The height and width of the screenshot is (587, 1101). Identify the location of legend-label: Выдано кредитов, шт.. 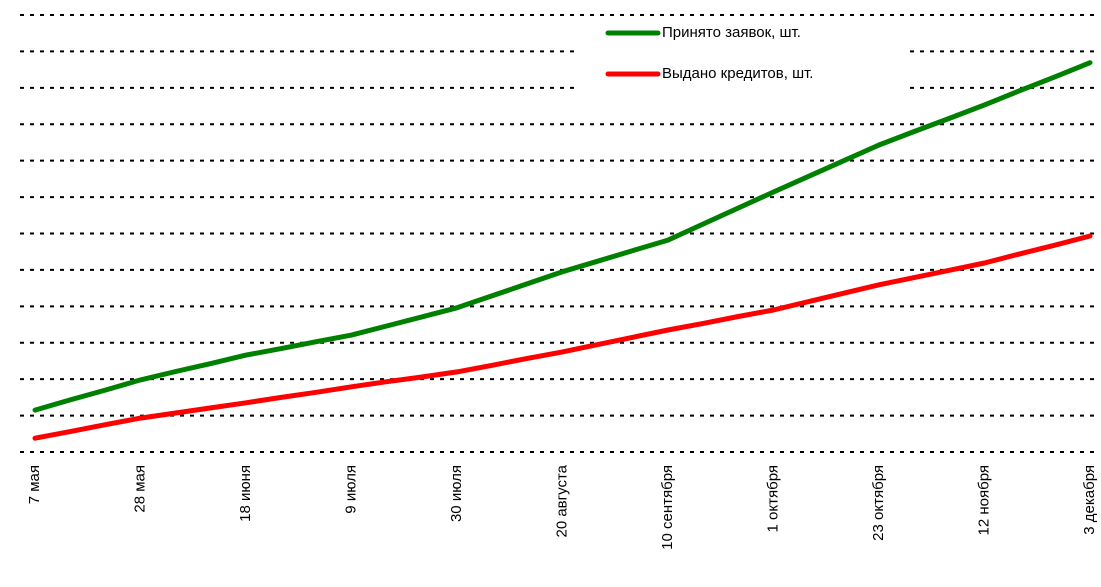
(737, 73).